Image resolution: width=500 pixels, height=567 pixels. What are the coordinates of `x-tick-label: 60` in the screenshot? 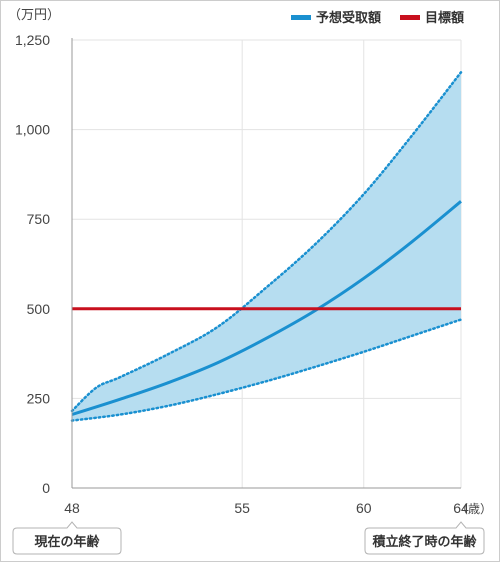 It's located at (364, 508).